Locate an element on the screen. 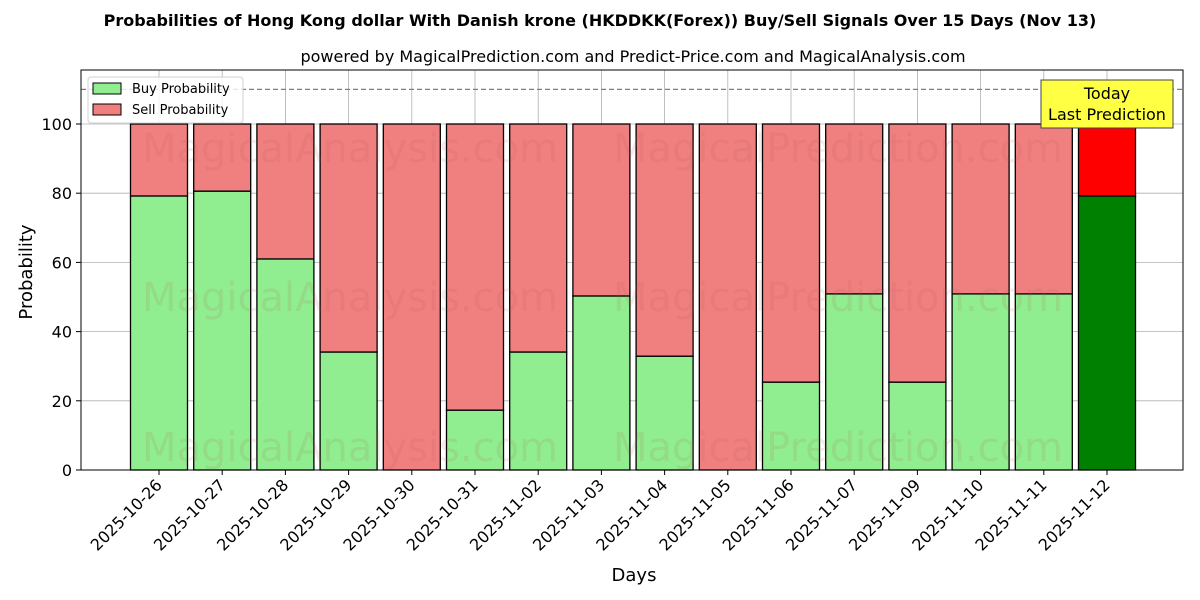 The width and height of the screenshot is (1200, 600). y-tick-label: 60 is located at coordinates (62, 262).